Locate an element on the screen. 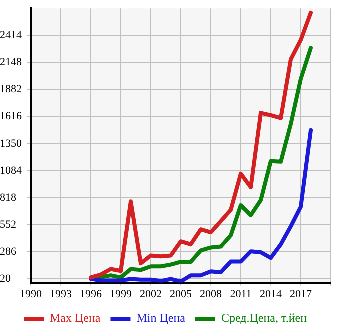 The width and height of the screenshot is (345, 335). y-tick-label: 2148 is located at coordinates (11, 62).